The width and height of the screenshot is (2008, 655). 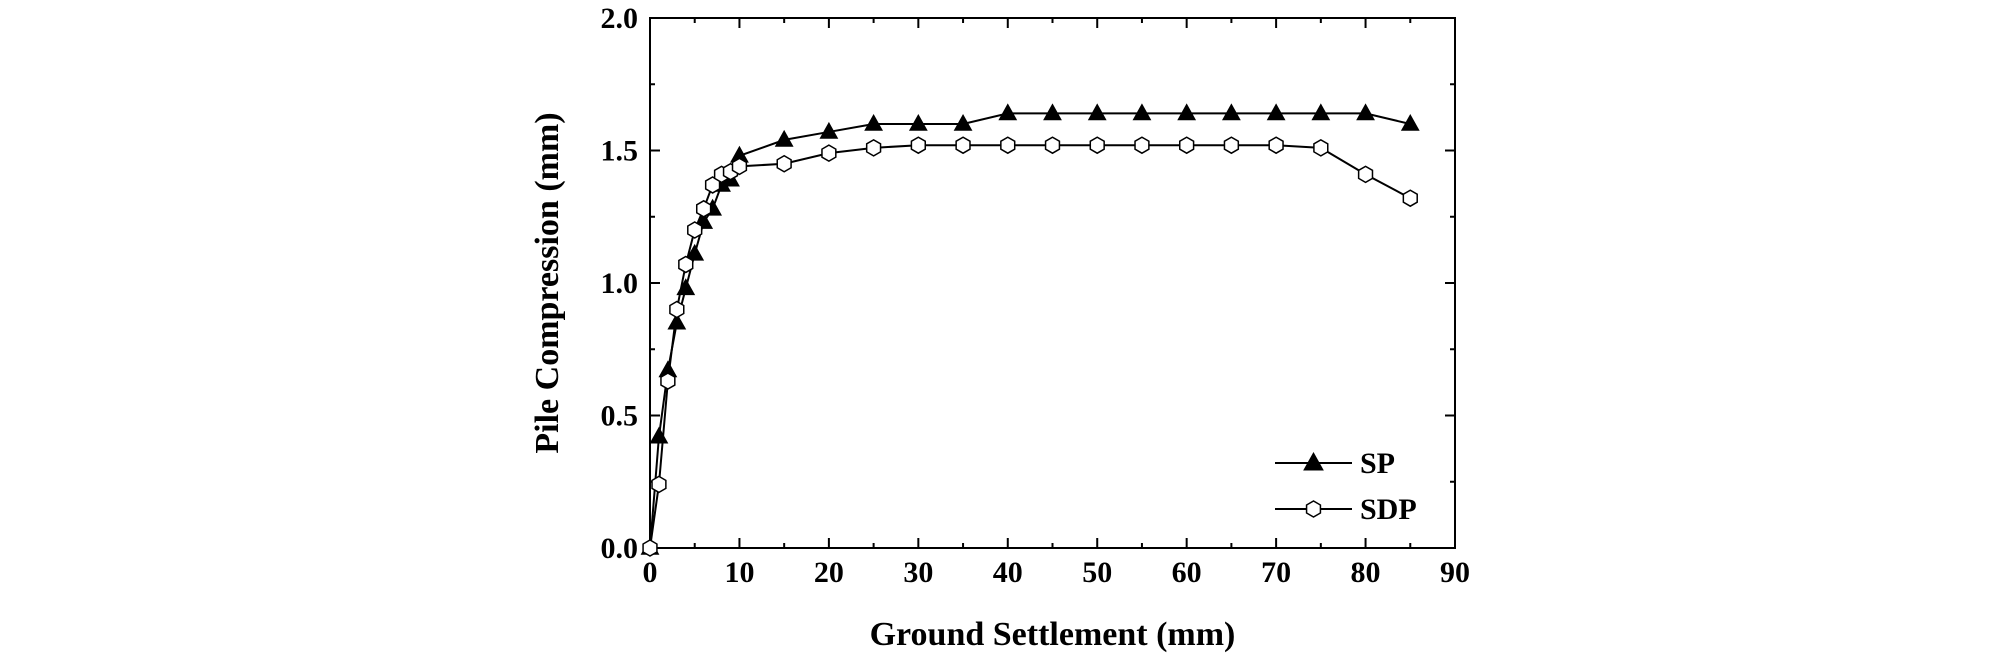 What do you see at coordinates (620, 151) in the screenshot?
I see `y-tick-label: 1.5` at bounding box center [620, 151].